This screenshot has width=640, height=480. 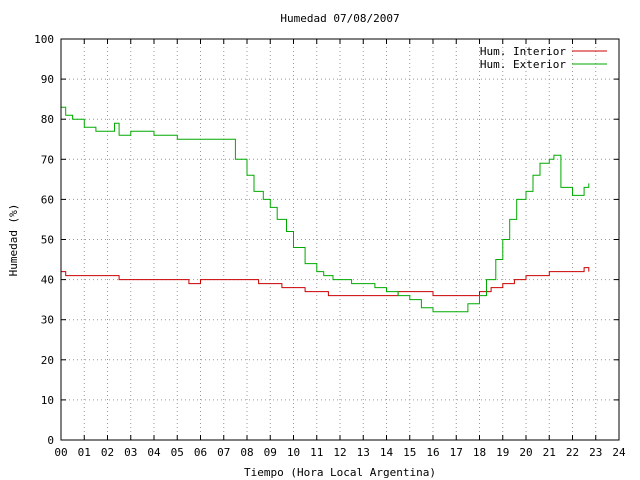 What do you see at coordinates (44, 39) in the screenshot?
I see `y-tick-label: 100` at bounding box center [44, 39].